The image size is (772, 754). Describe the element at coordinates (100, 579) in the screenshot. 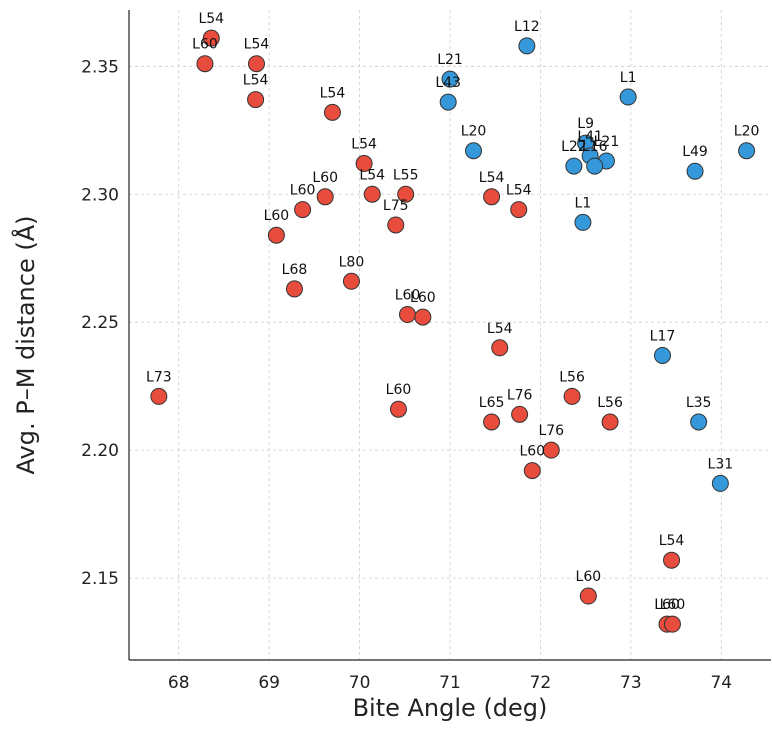

I see `y-tick-label: 2.15` at that location.